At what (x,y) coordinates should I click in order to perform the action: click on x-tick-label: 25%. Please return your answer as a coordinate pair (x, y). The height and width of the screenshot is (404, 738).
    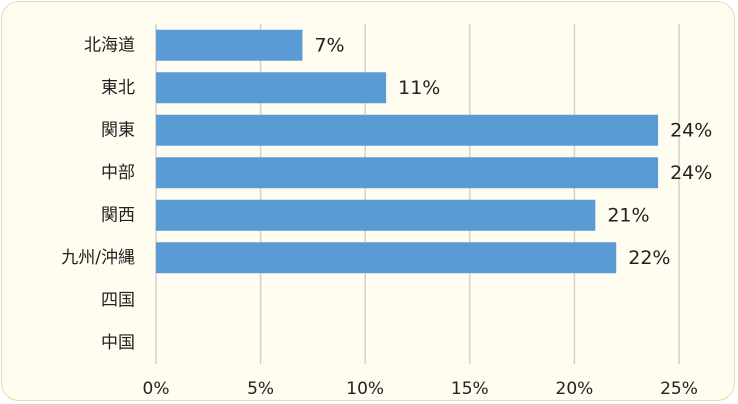
    Looking at the image, I should click on (679, 389).